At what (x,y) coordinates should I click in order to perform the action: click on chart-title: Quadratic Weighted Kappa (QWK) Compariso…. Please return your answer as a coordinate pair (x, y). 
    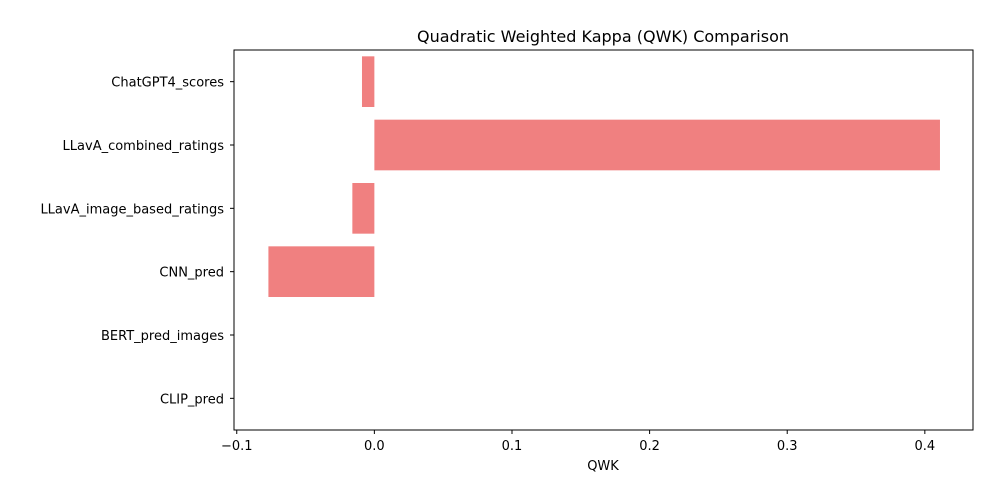
    Looking at the image, I should click on (603, 36).